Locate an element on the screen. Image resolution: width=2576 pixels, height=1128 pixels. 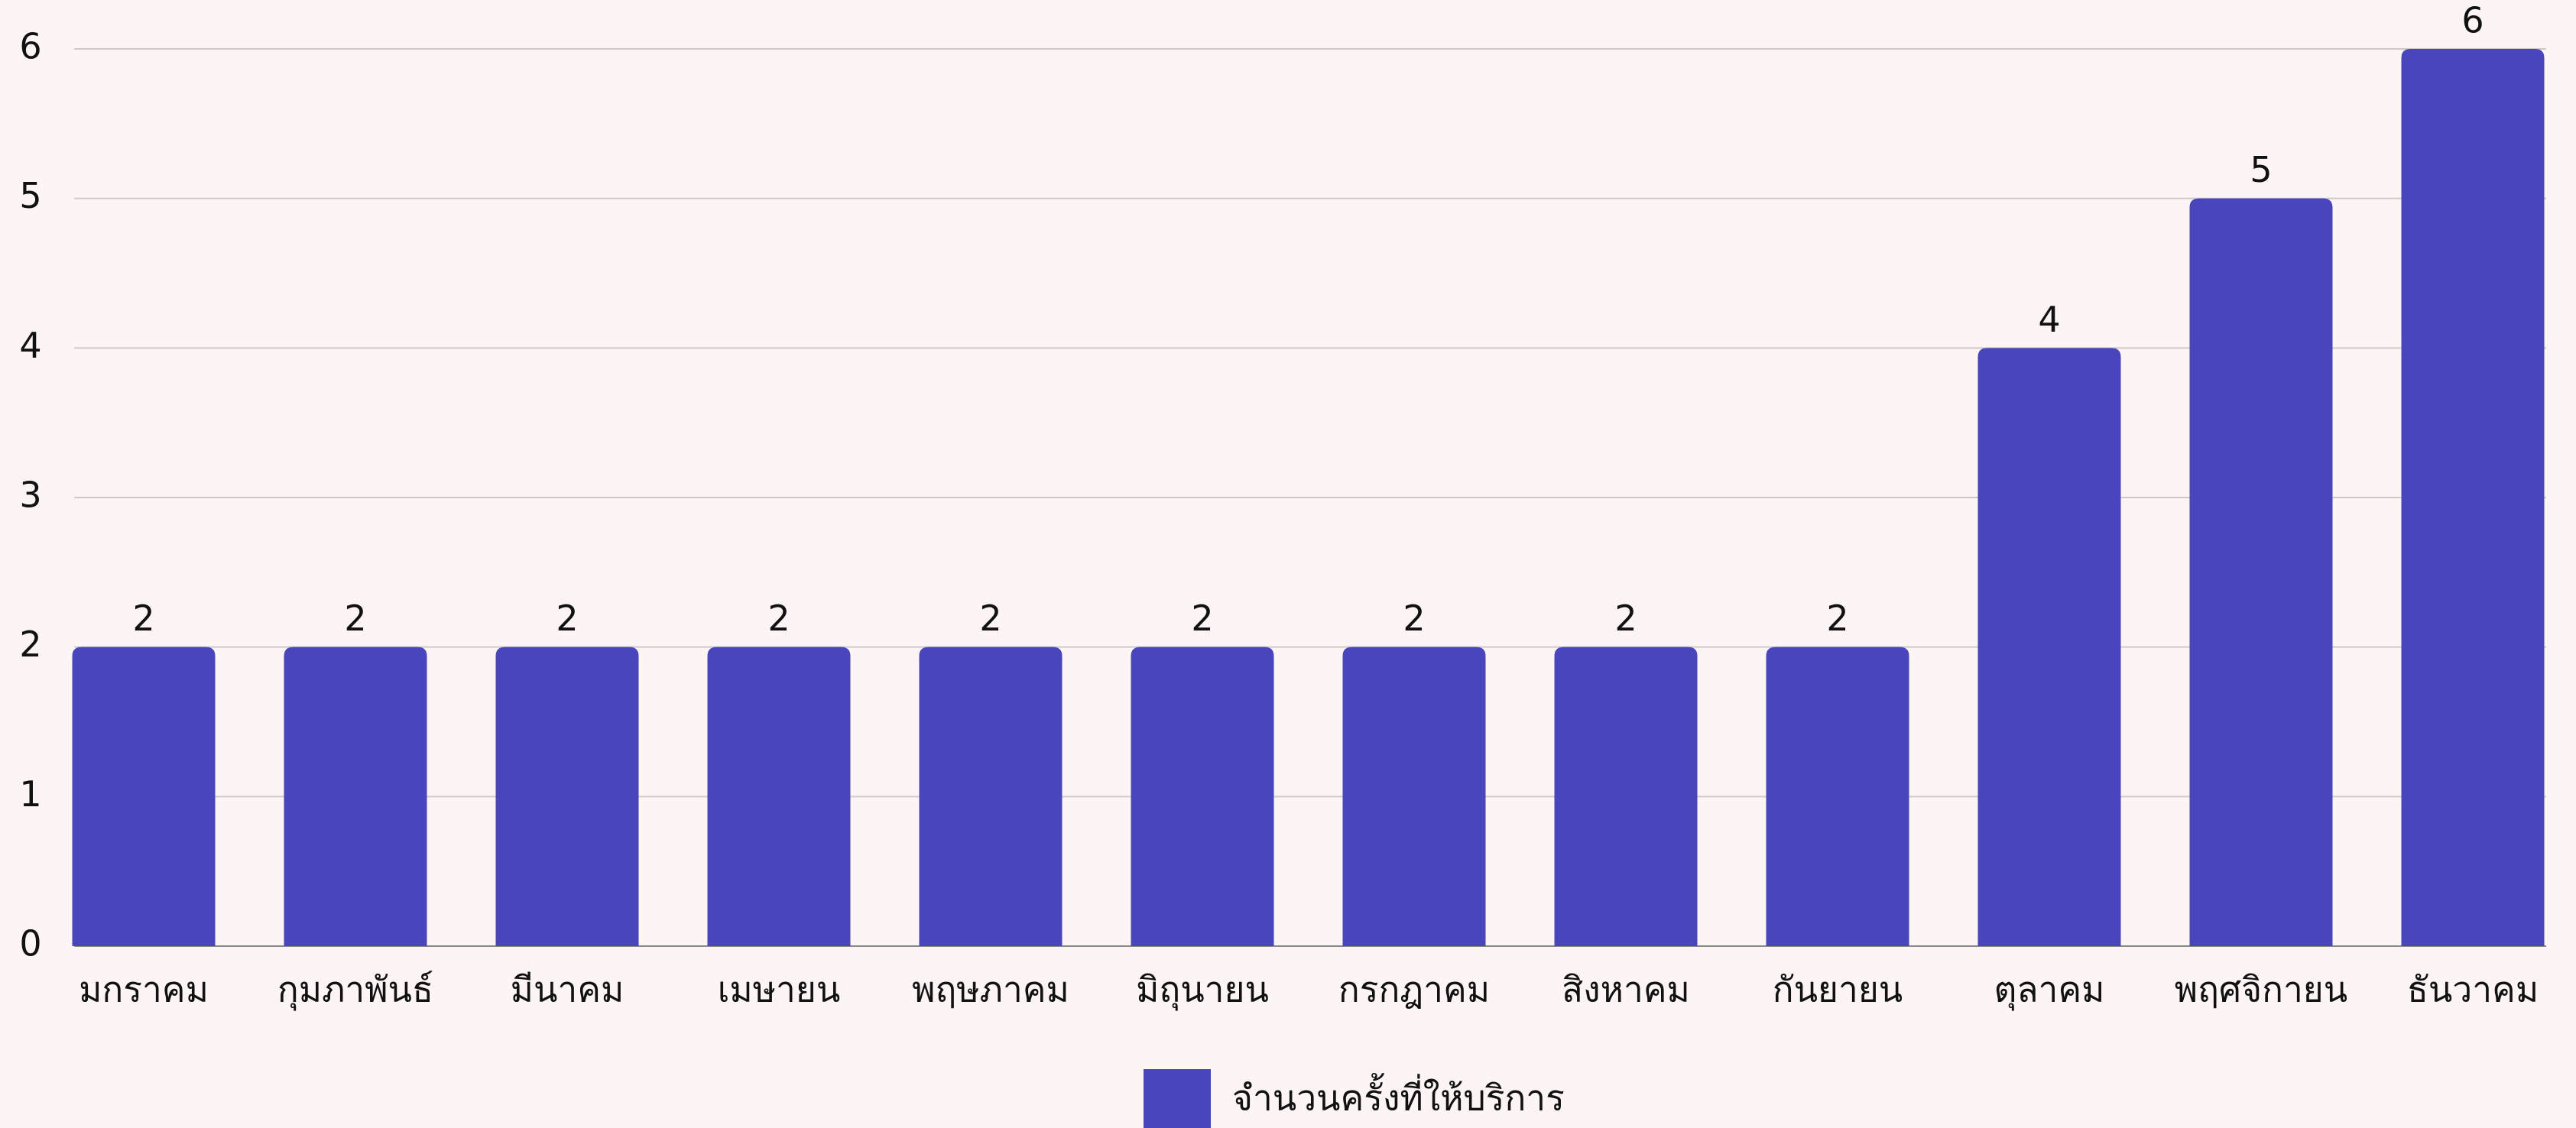
y-tick-label: 2 is located at coordinates (30, 645).